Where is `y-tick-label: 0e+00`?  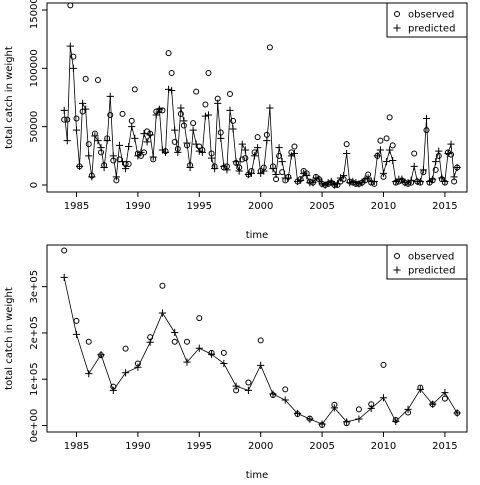
y-tick-label: 0e+00 is located at coordinates (34, 426).